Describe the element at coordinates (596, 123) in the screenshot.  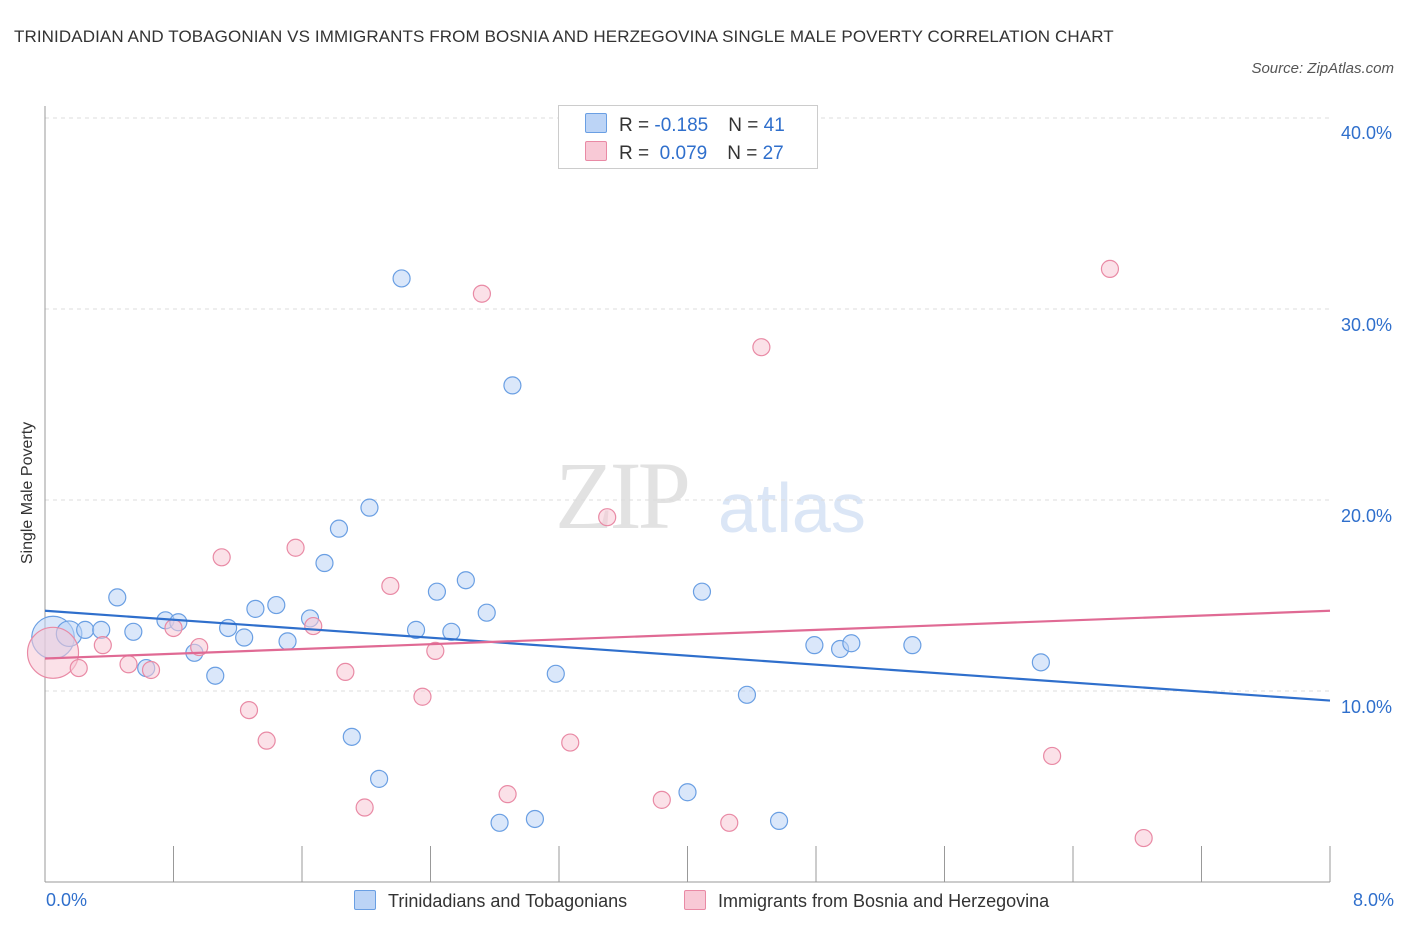
I see `blue-swatch-icon` at that location.